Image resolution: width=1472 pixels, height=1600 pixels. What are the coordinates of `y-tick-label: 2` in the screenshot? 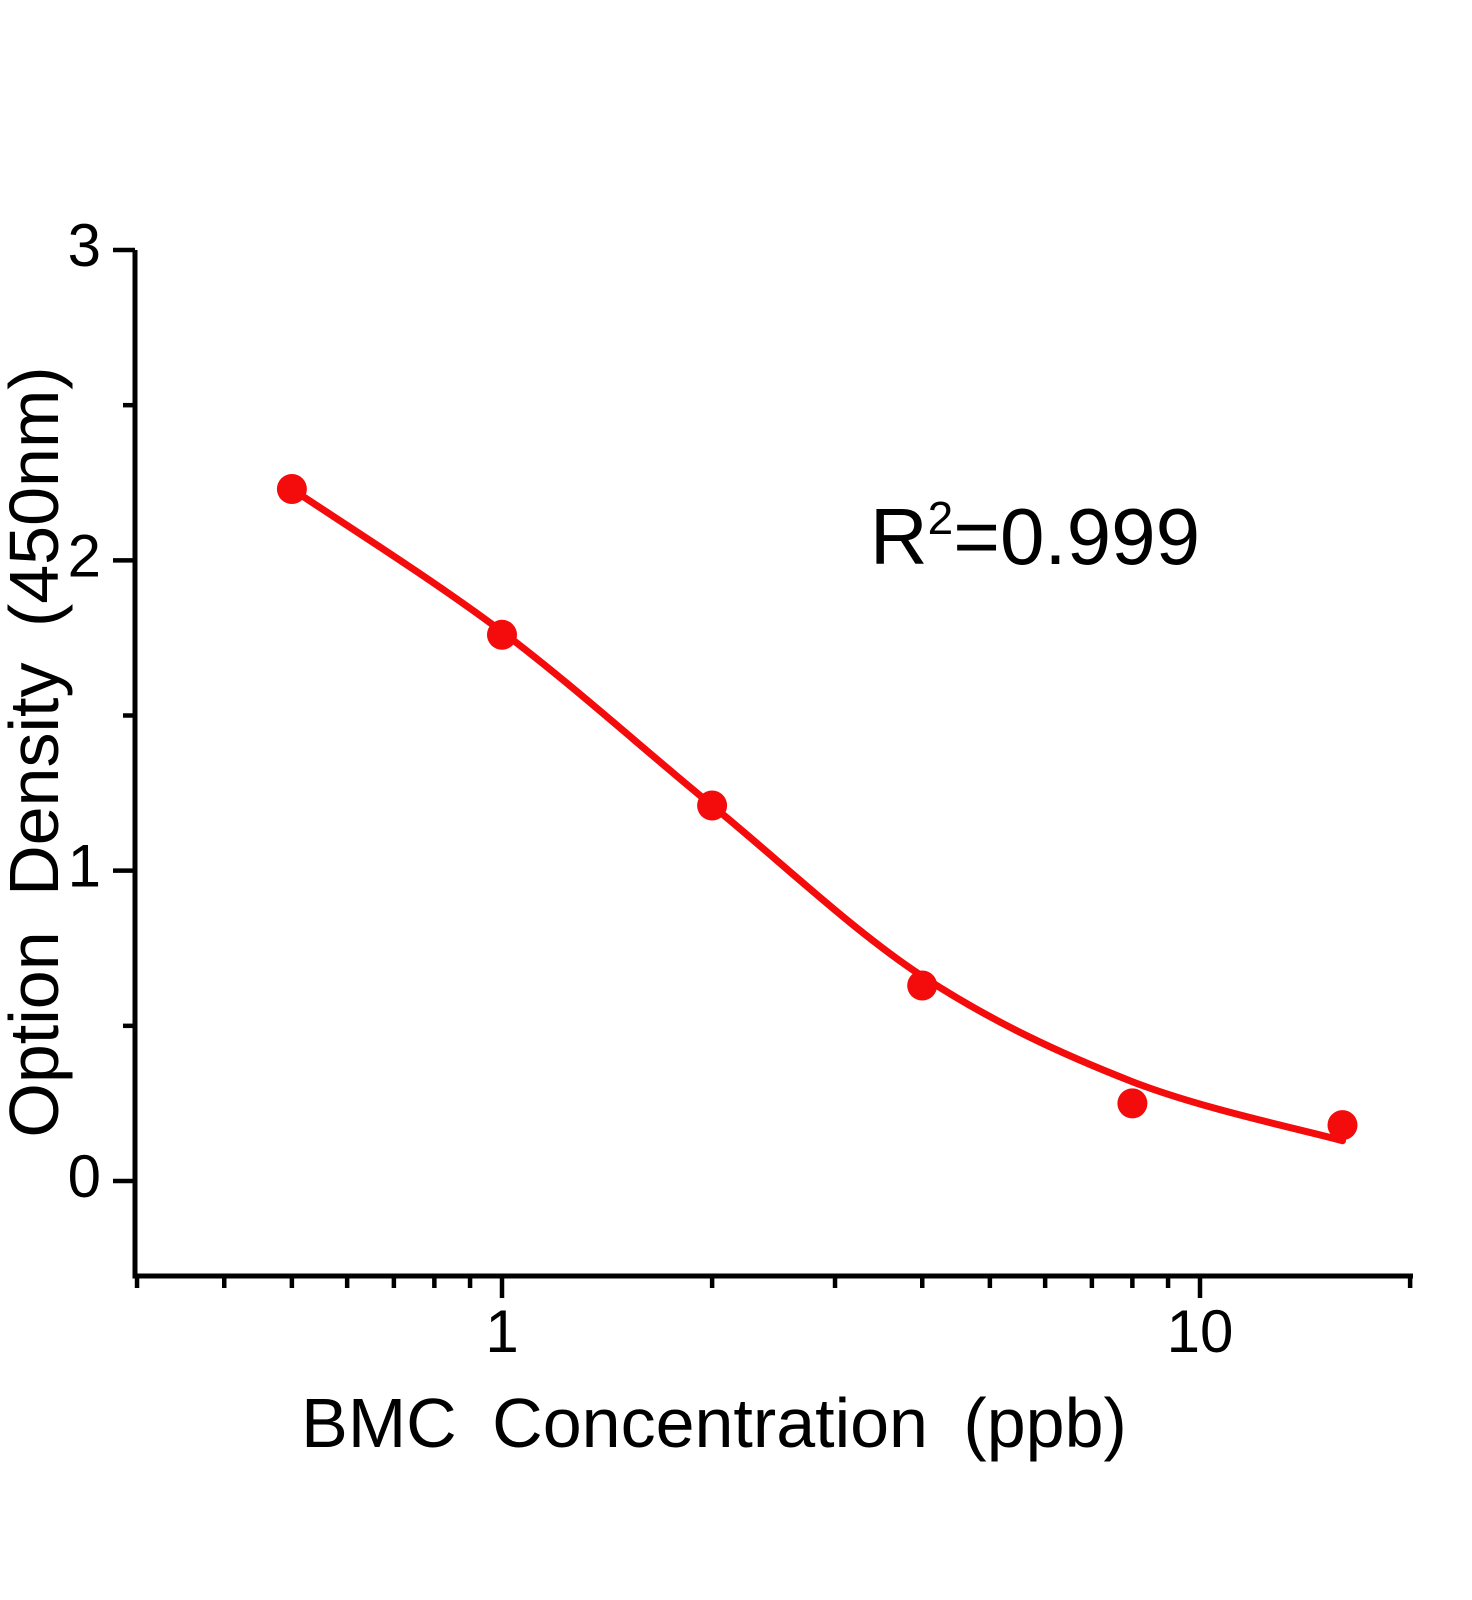 It's located at (84, 555).